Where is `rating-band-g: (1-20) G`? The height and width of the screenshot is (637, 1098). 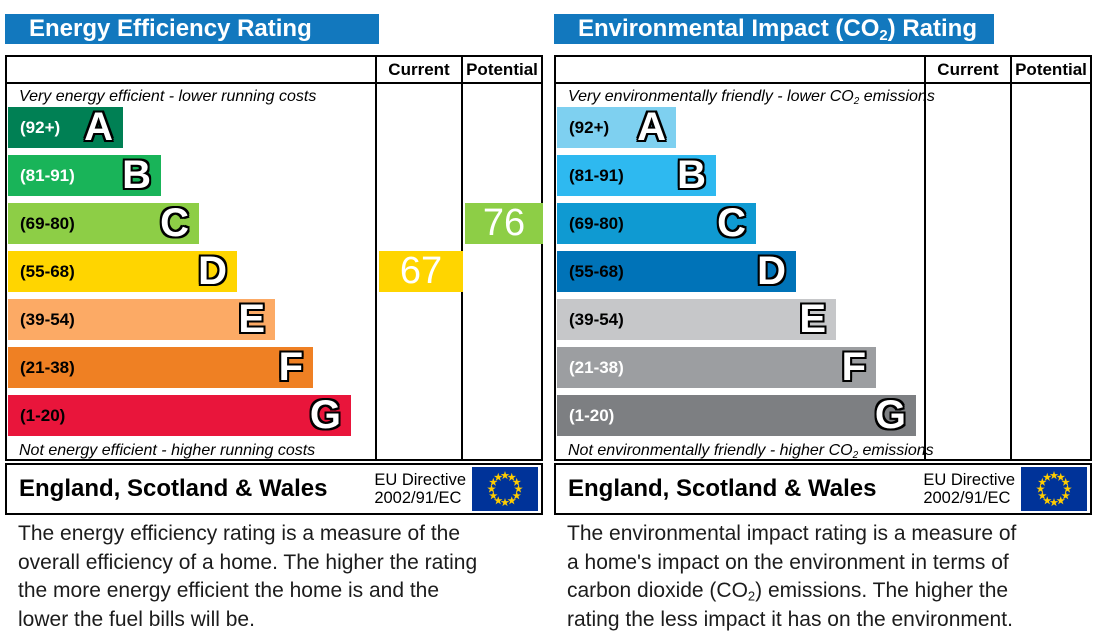
rating-band-g: (1-20) G is located at coordinates (736, 415).